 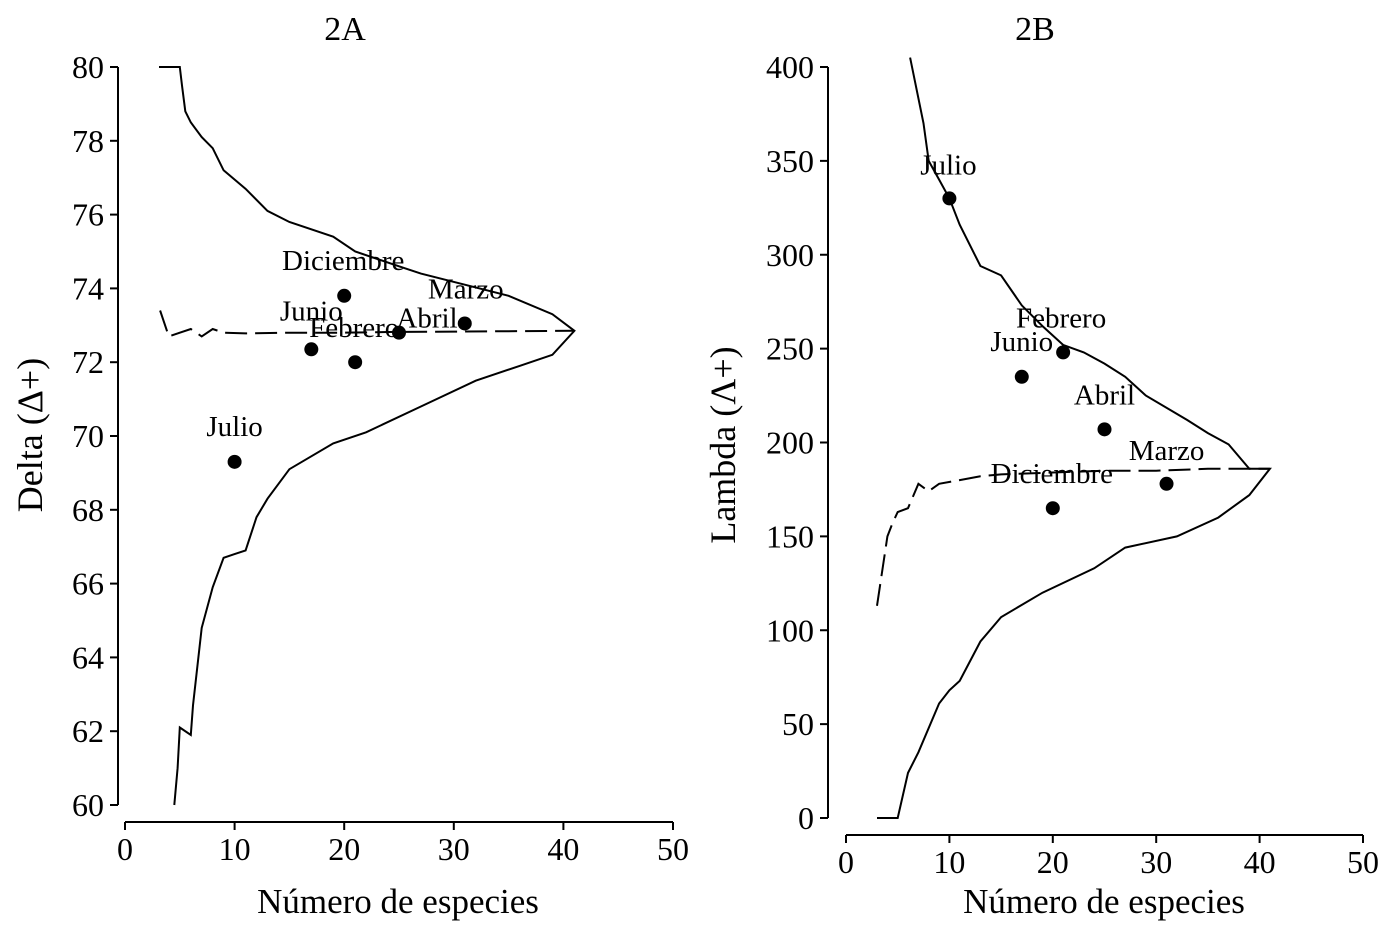 I want to click on y-tick-label: 72, so click(x=88, y=362).